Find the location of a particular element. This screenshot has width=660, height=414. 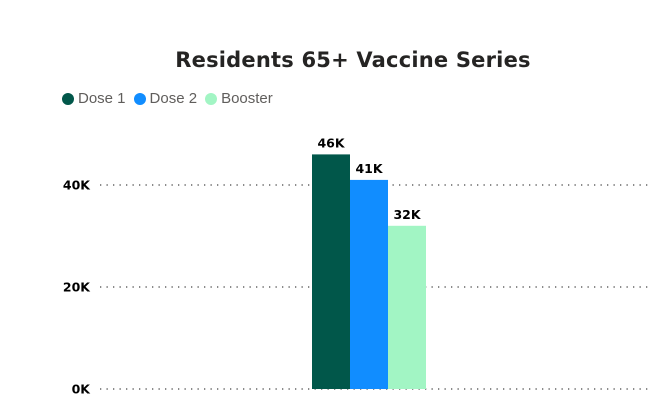

data-label-dose-2: 41K is located at coordinates (369, 168).